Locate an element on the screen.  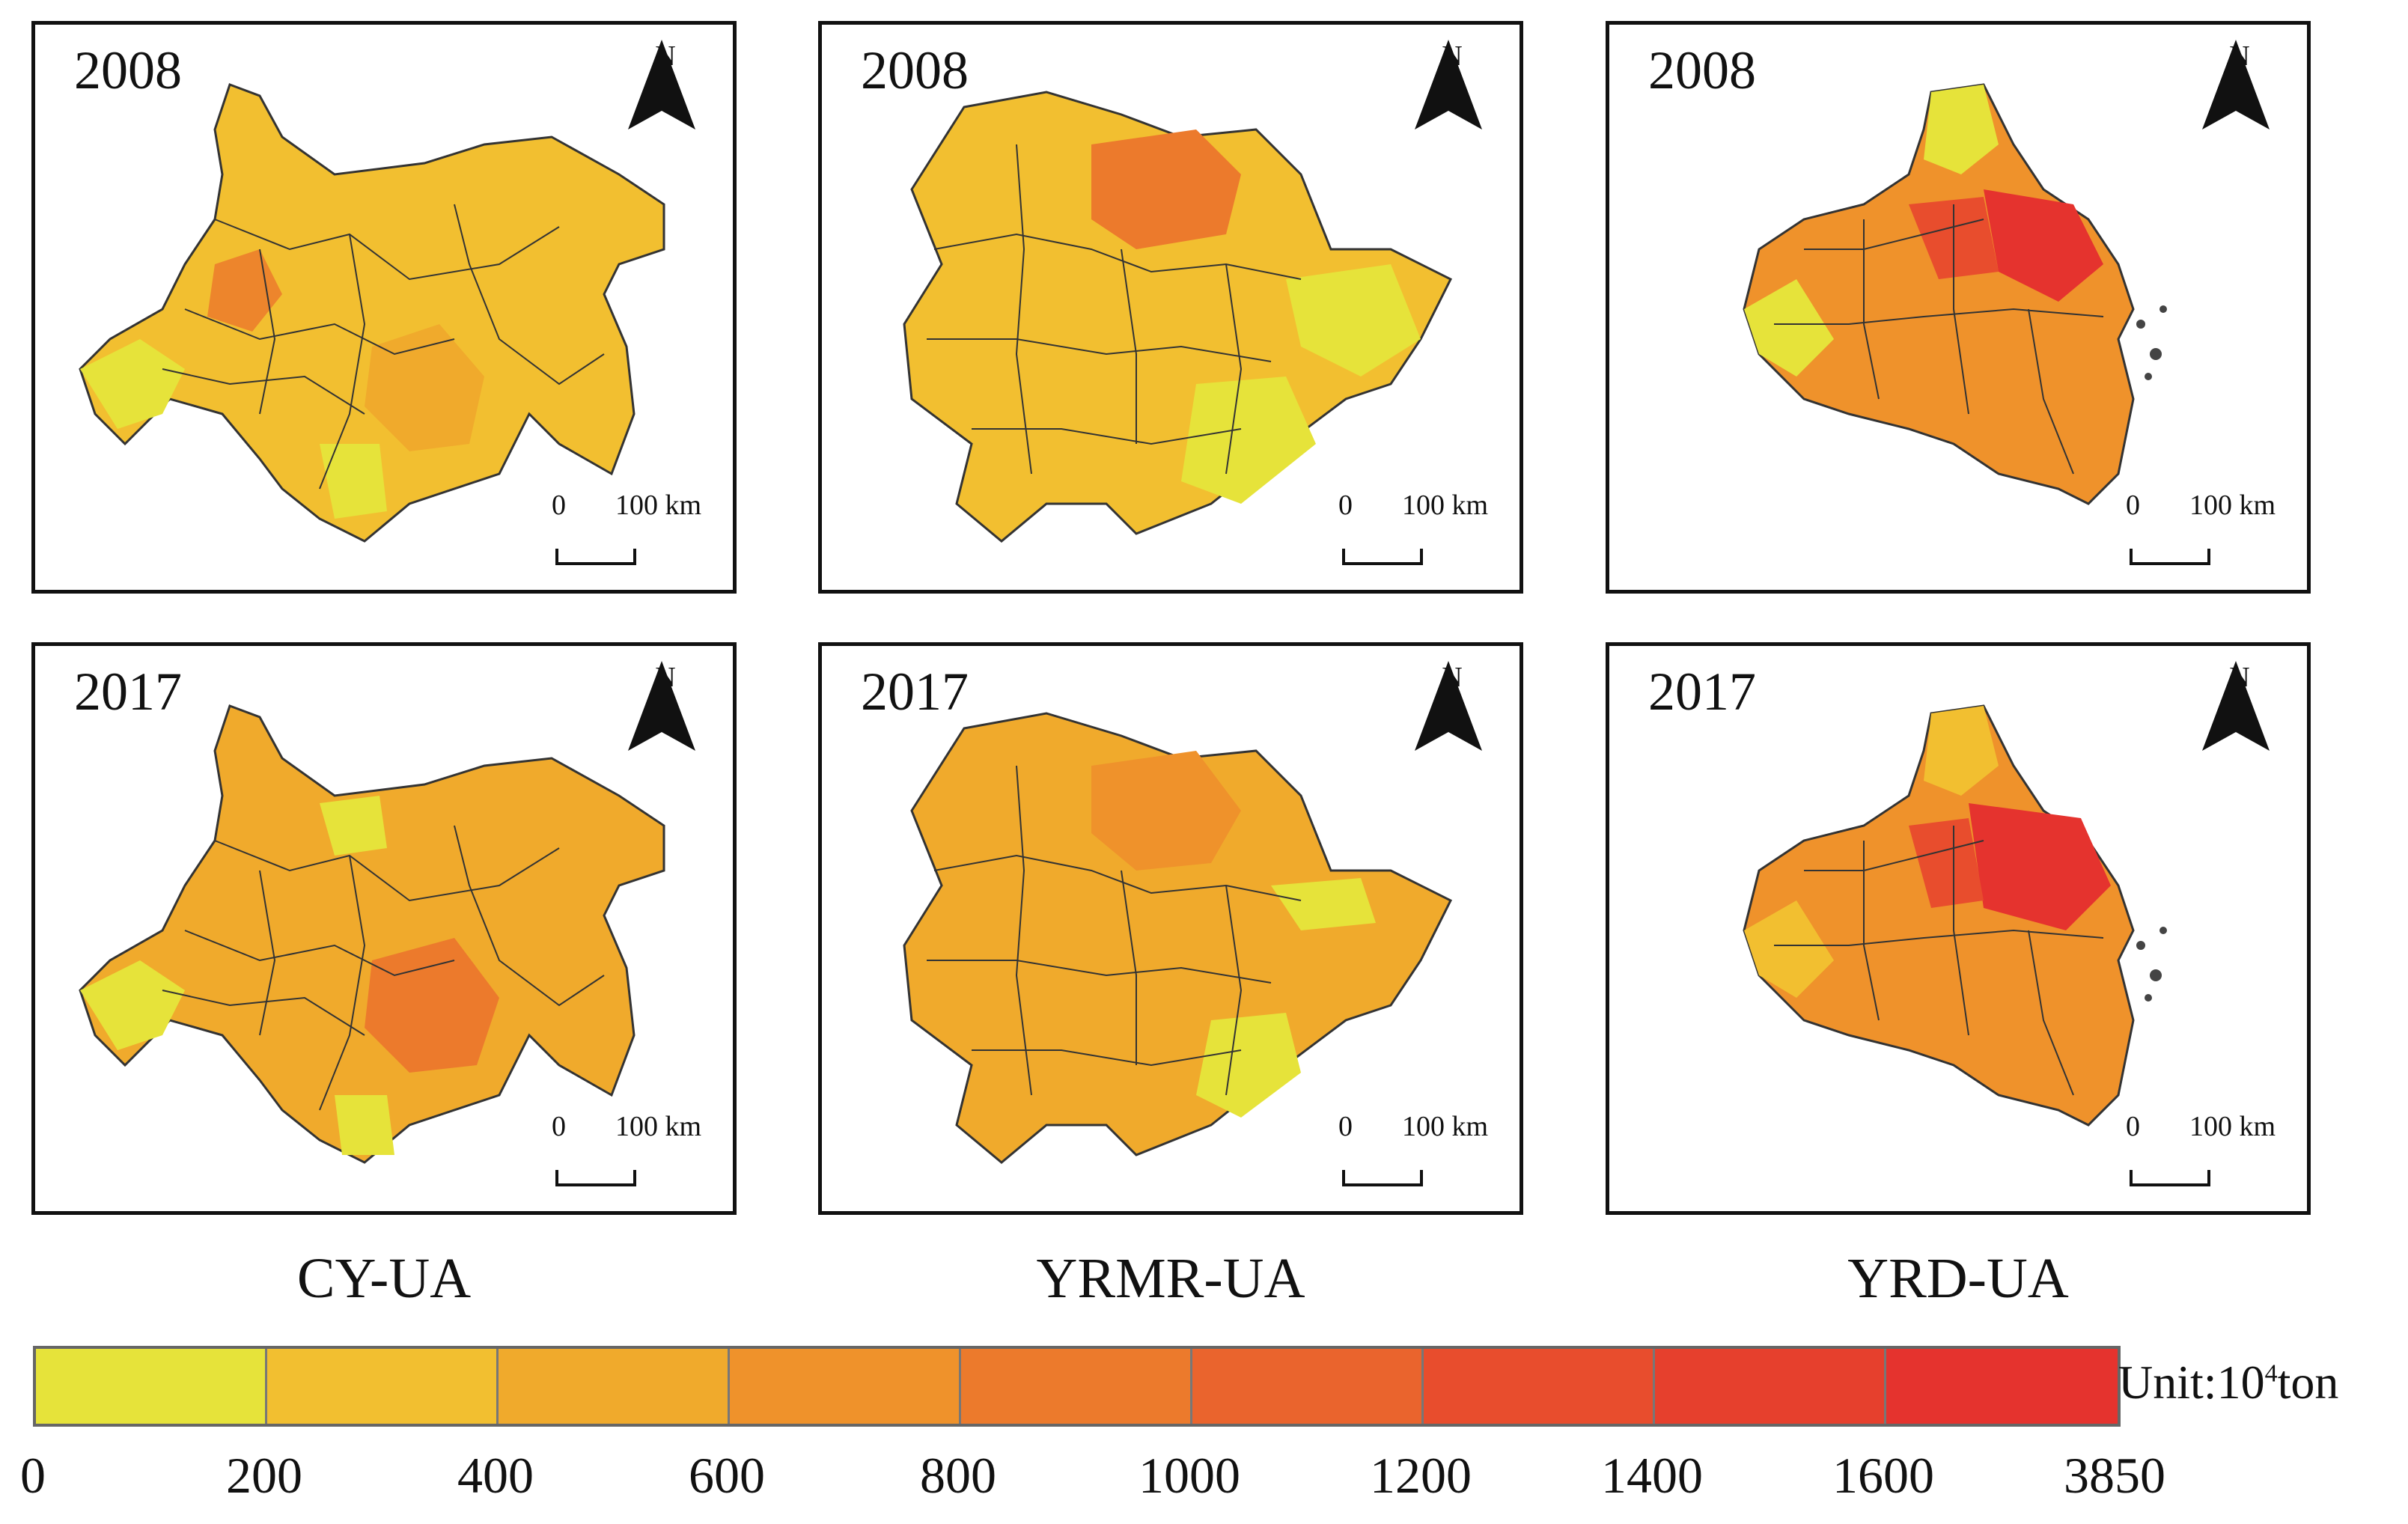
map-islands is located at coordinates (2151, 964).